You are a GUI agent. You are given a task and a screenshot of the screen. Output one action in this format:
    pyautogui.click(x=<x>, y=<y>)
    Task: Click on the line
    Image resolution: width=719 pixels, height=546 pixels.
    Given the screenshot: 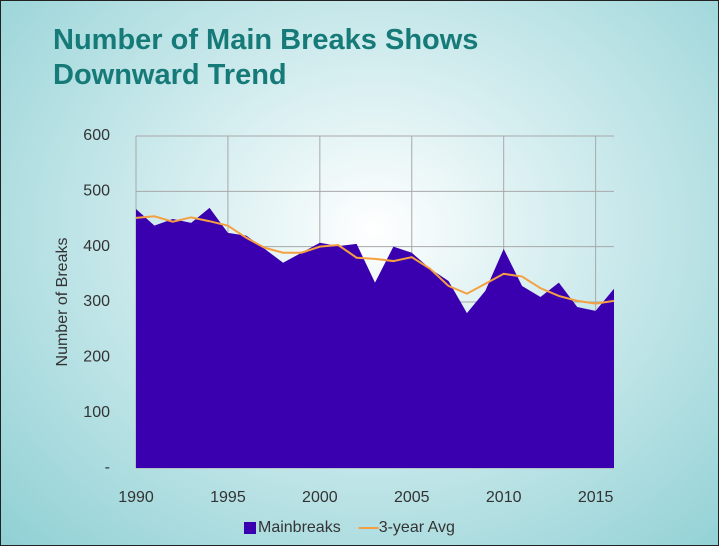 What is the action you would take?
    pyautogui.click(x=375, y=260)
    